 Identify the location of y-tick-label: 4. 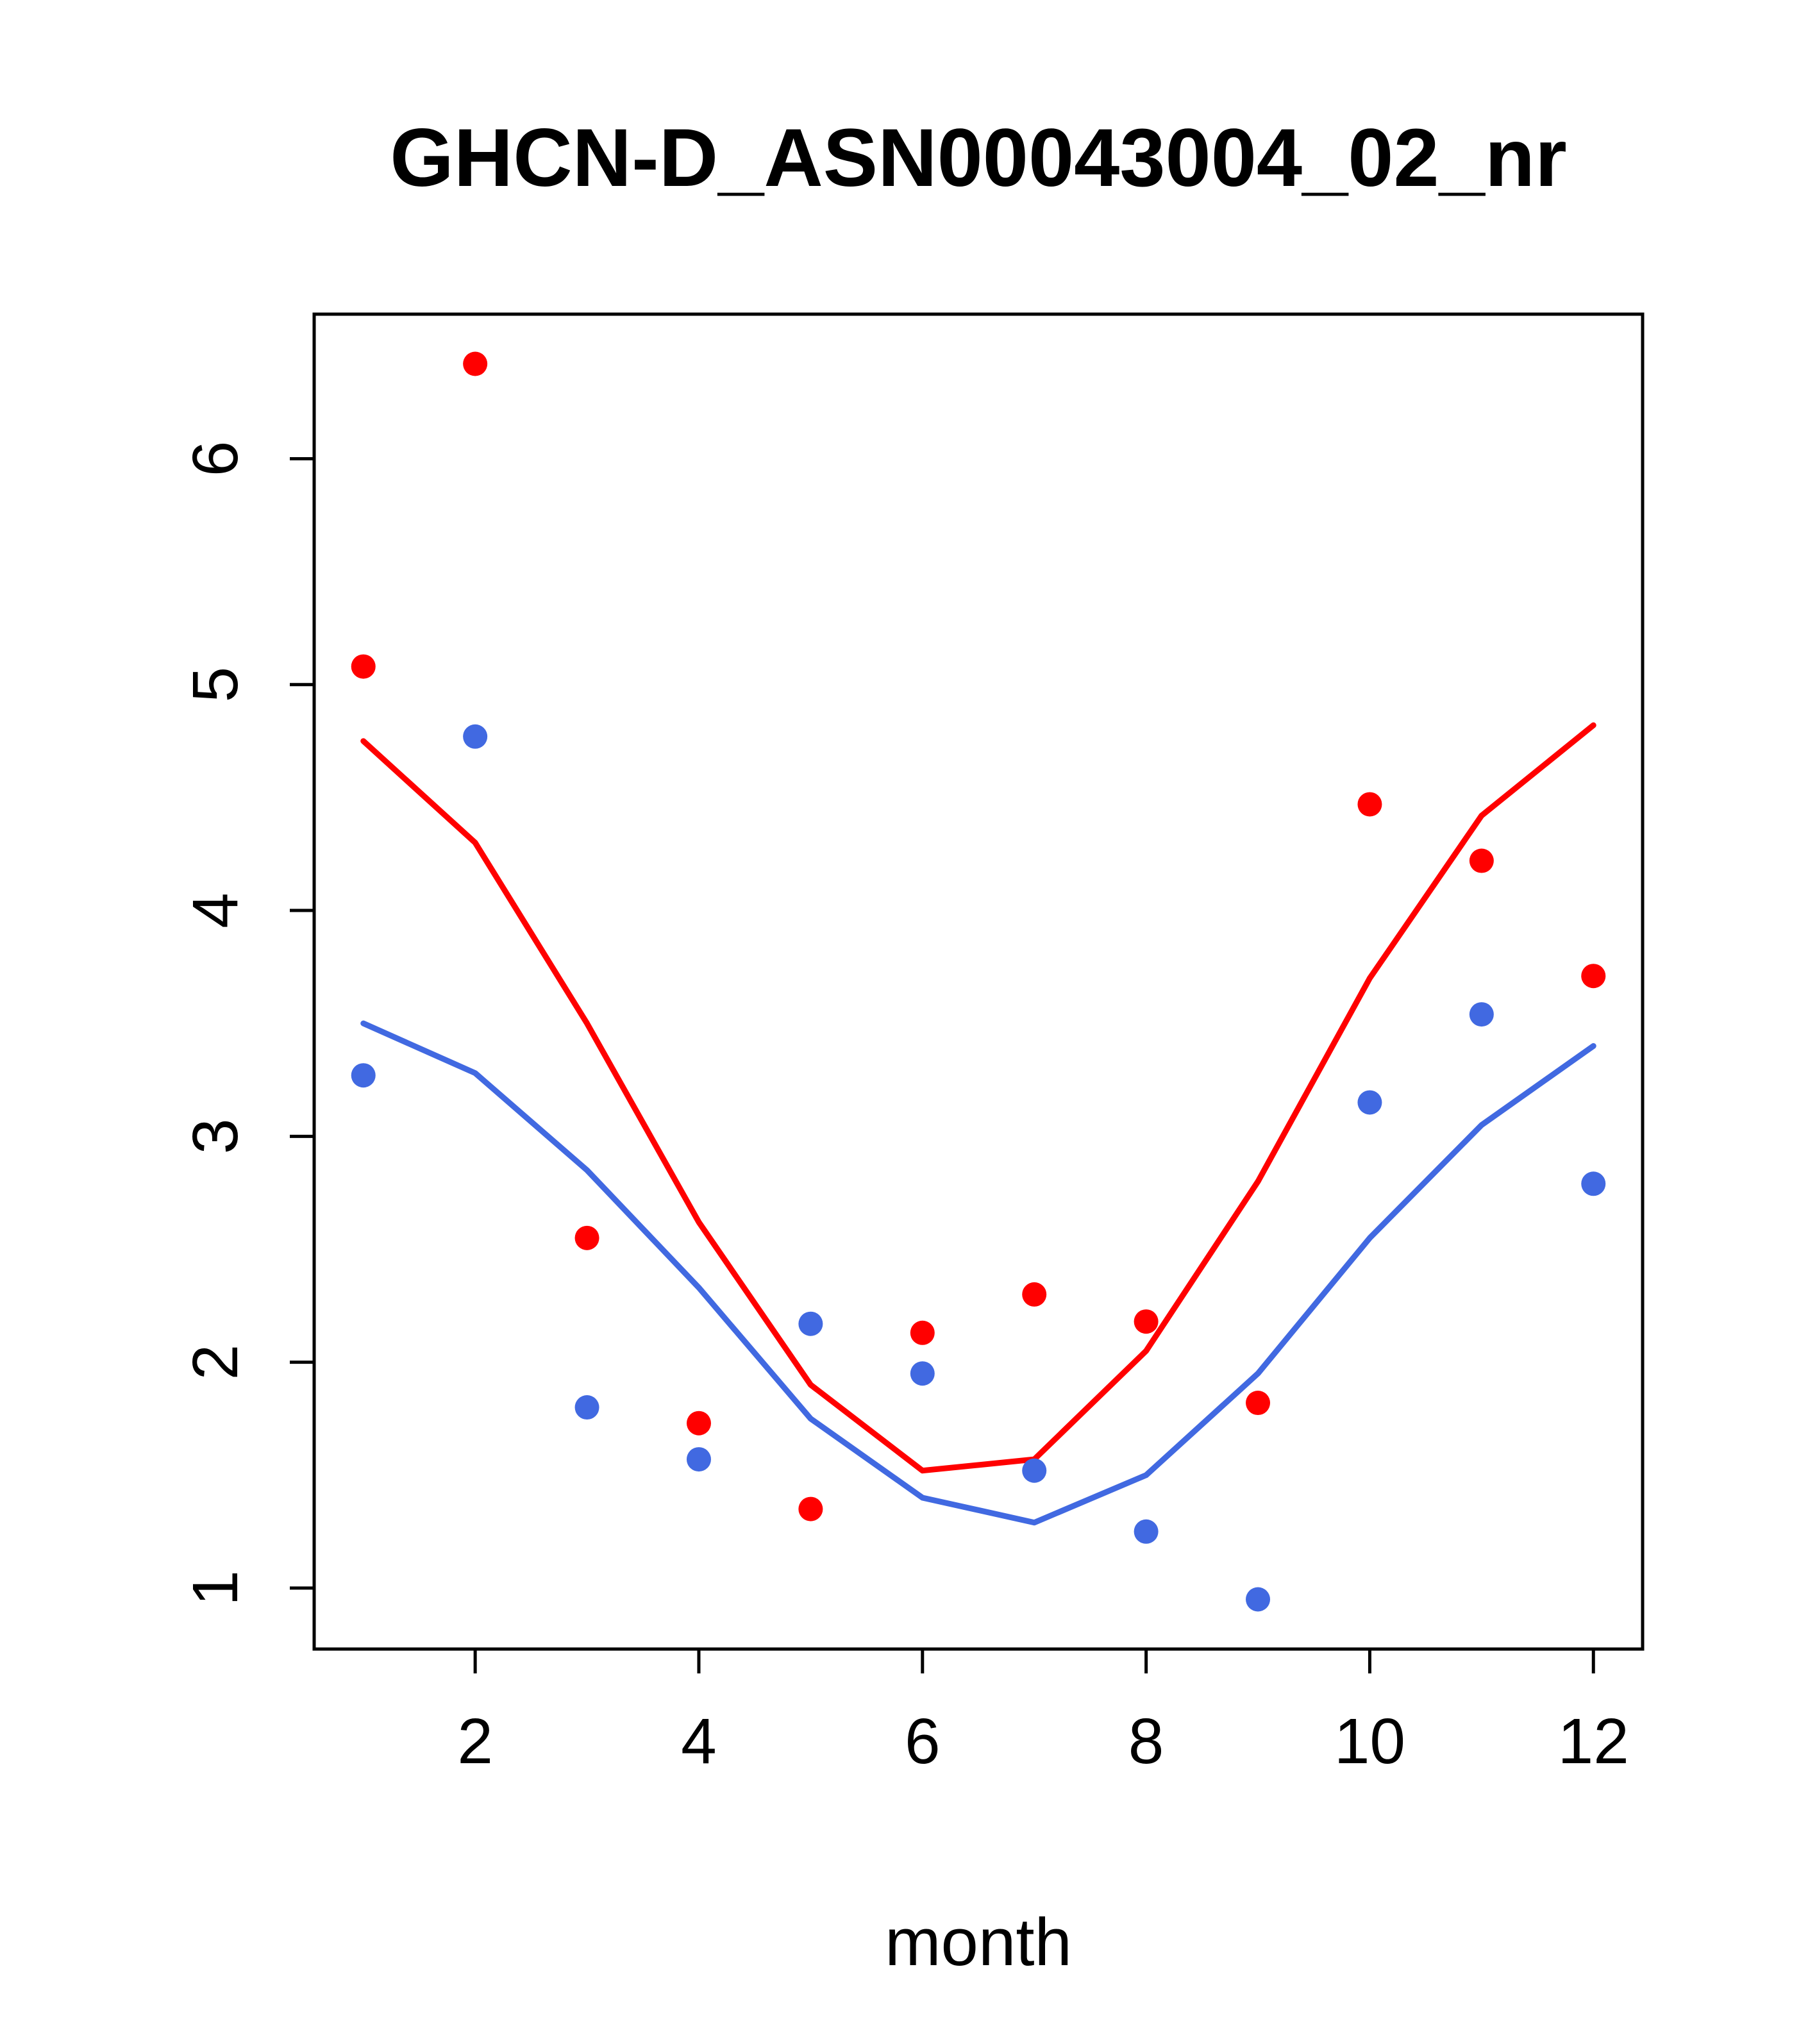
(216, 910).